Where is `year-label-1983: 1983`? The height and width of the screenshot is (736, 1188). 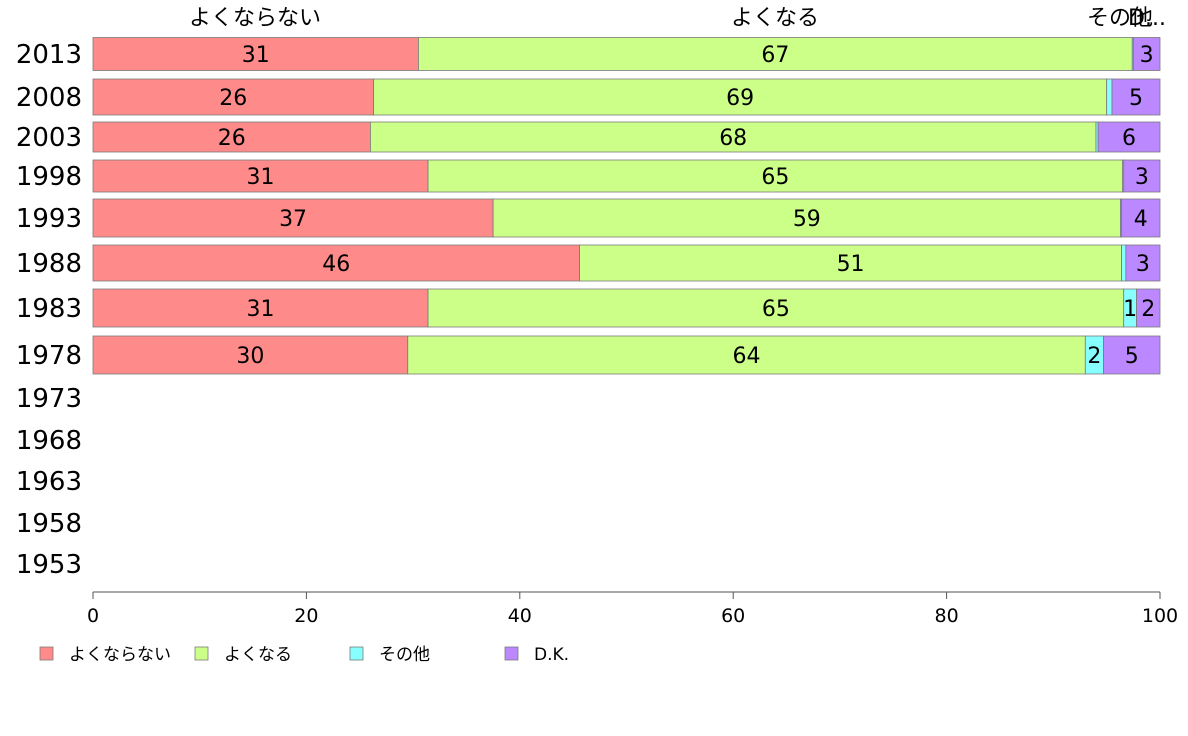 year-label-1983: 1983 is located at coordinates (49, 309).